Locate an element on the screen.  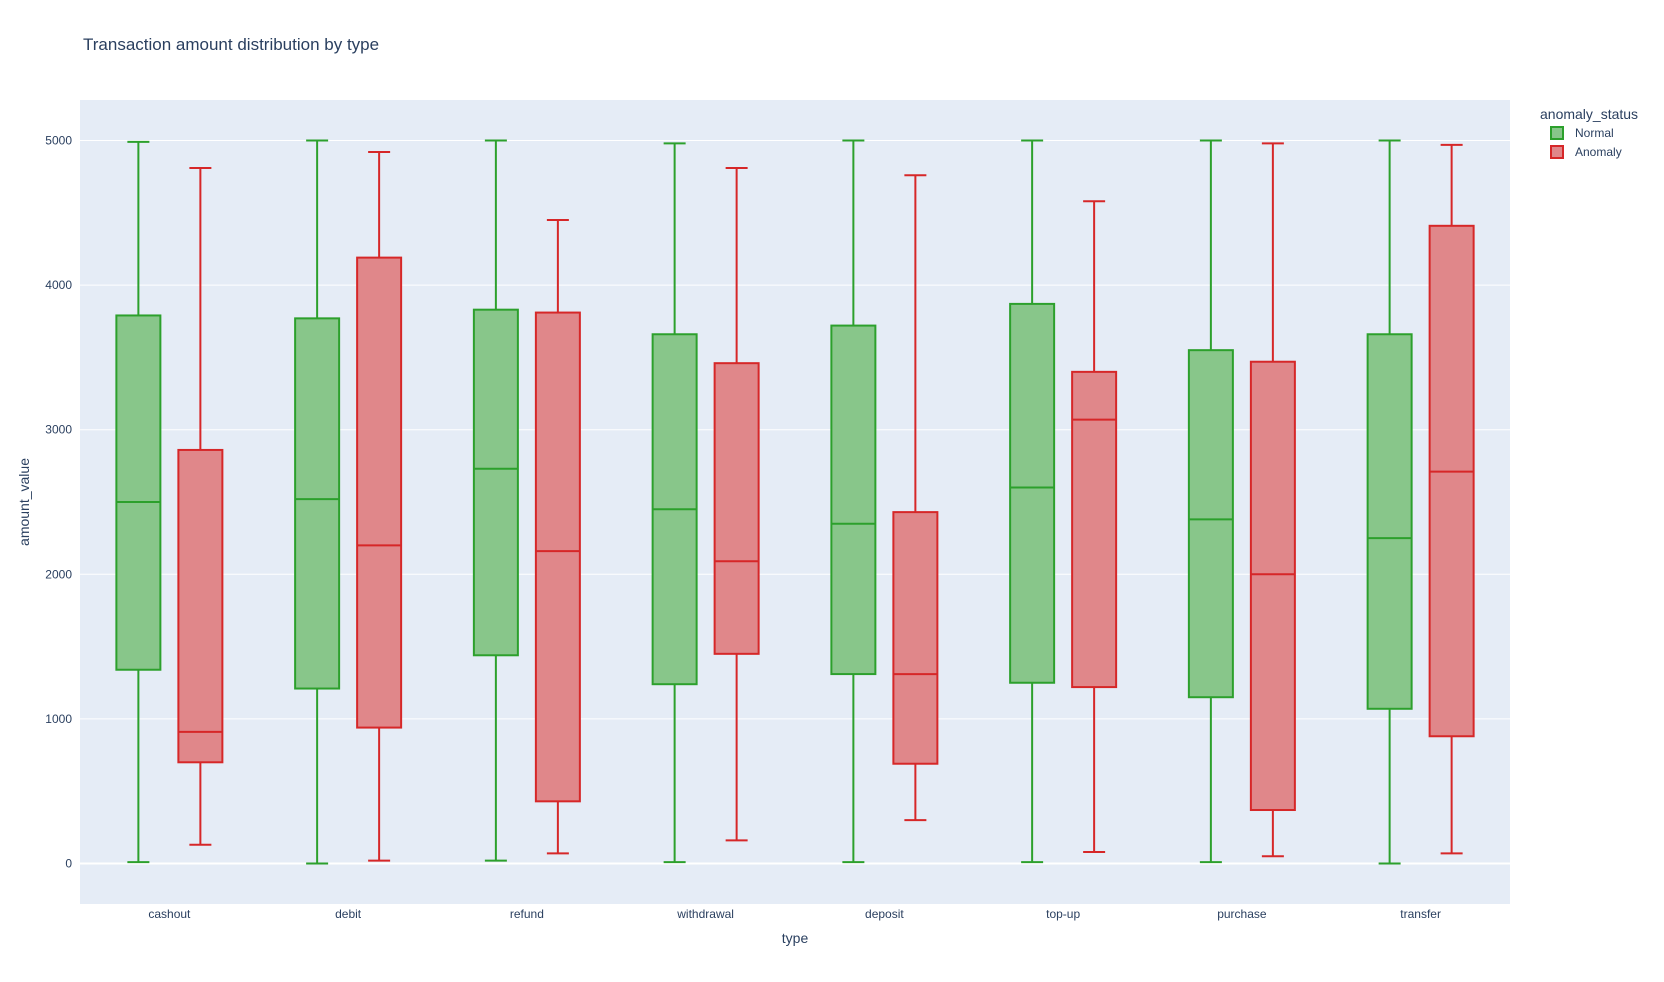
box-normal-purchase is located at coordinates (1210, 501).